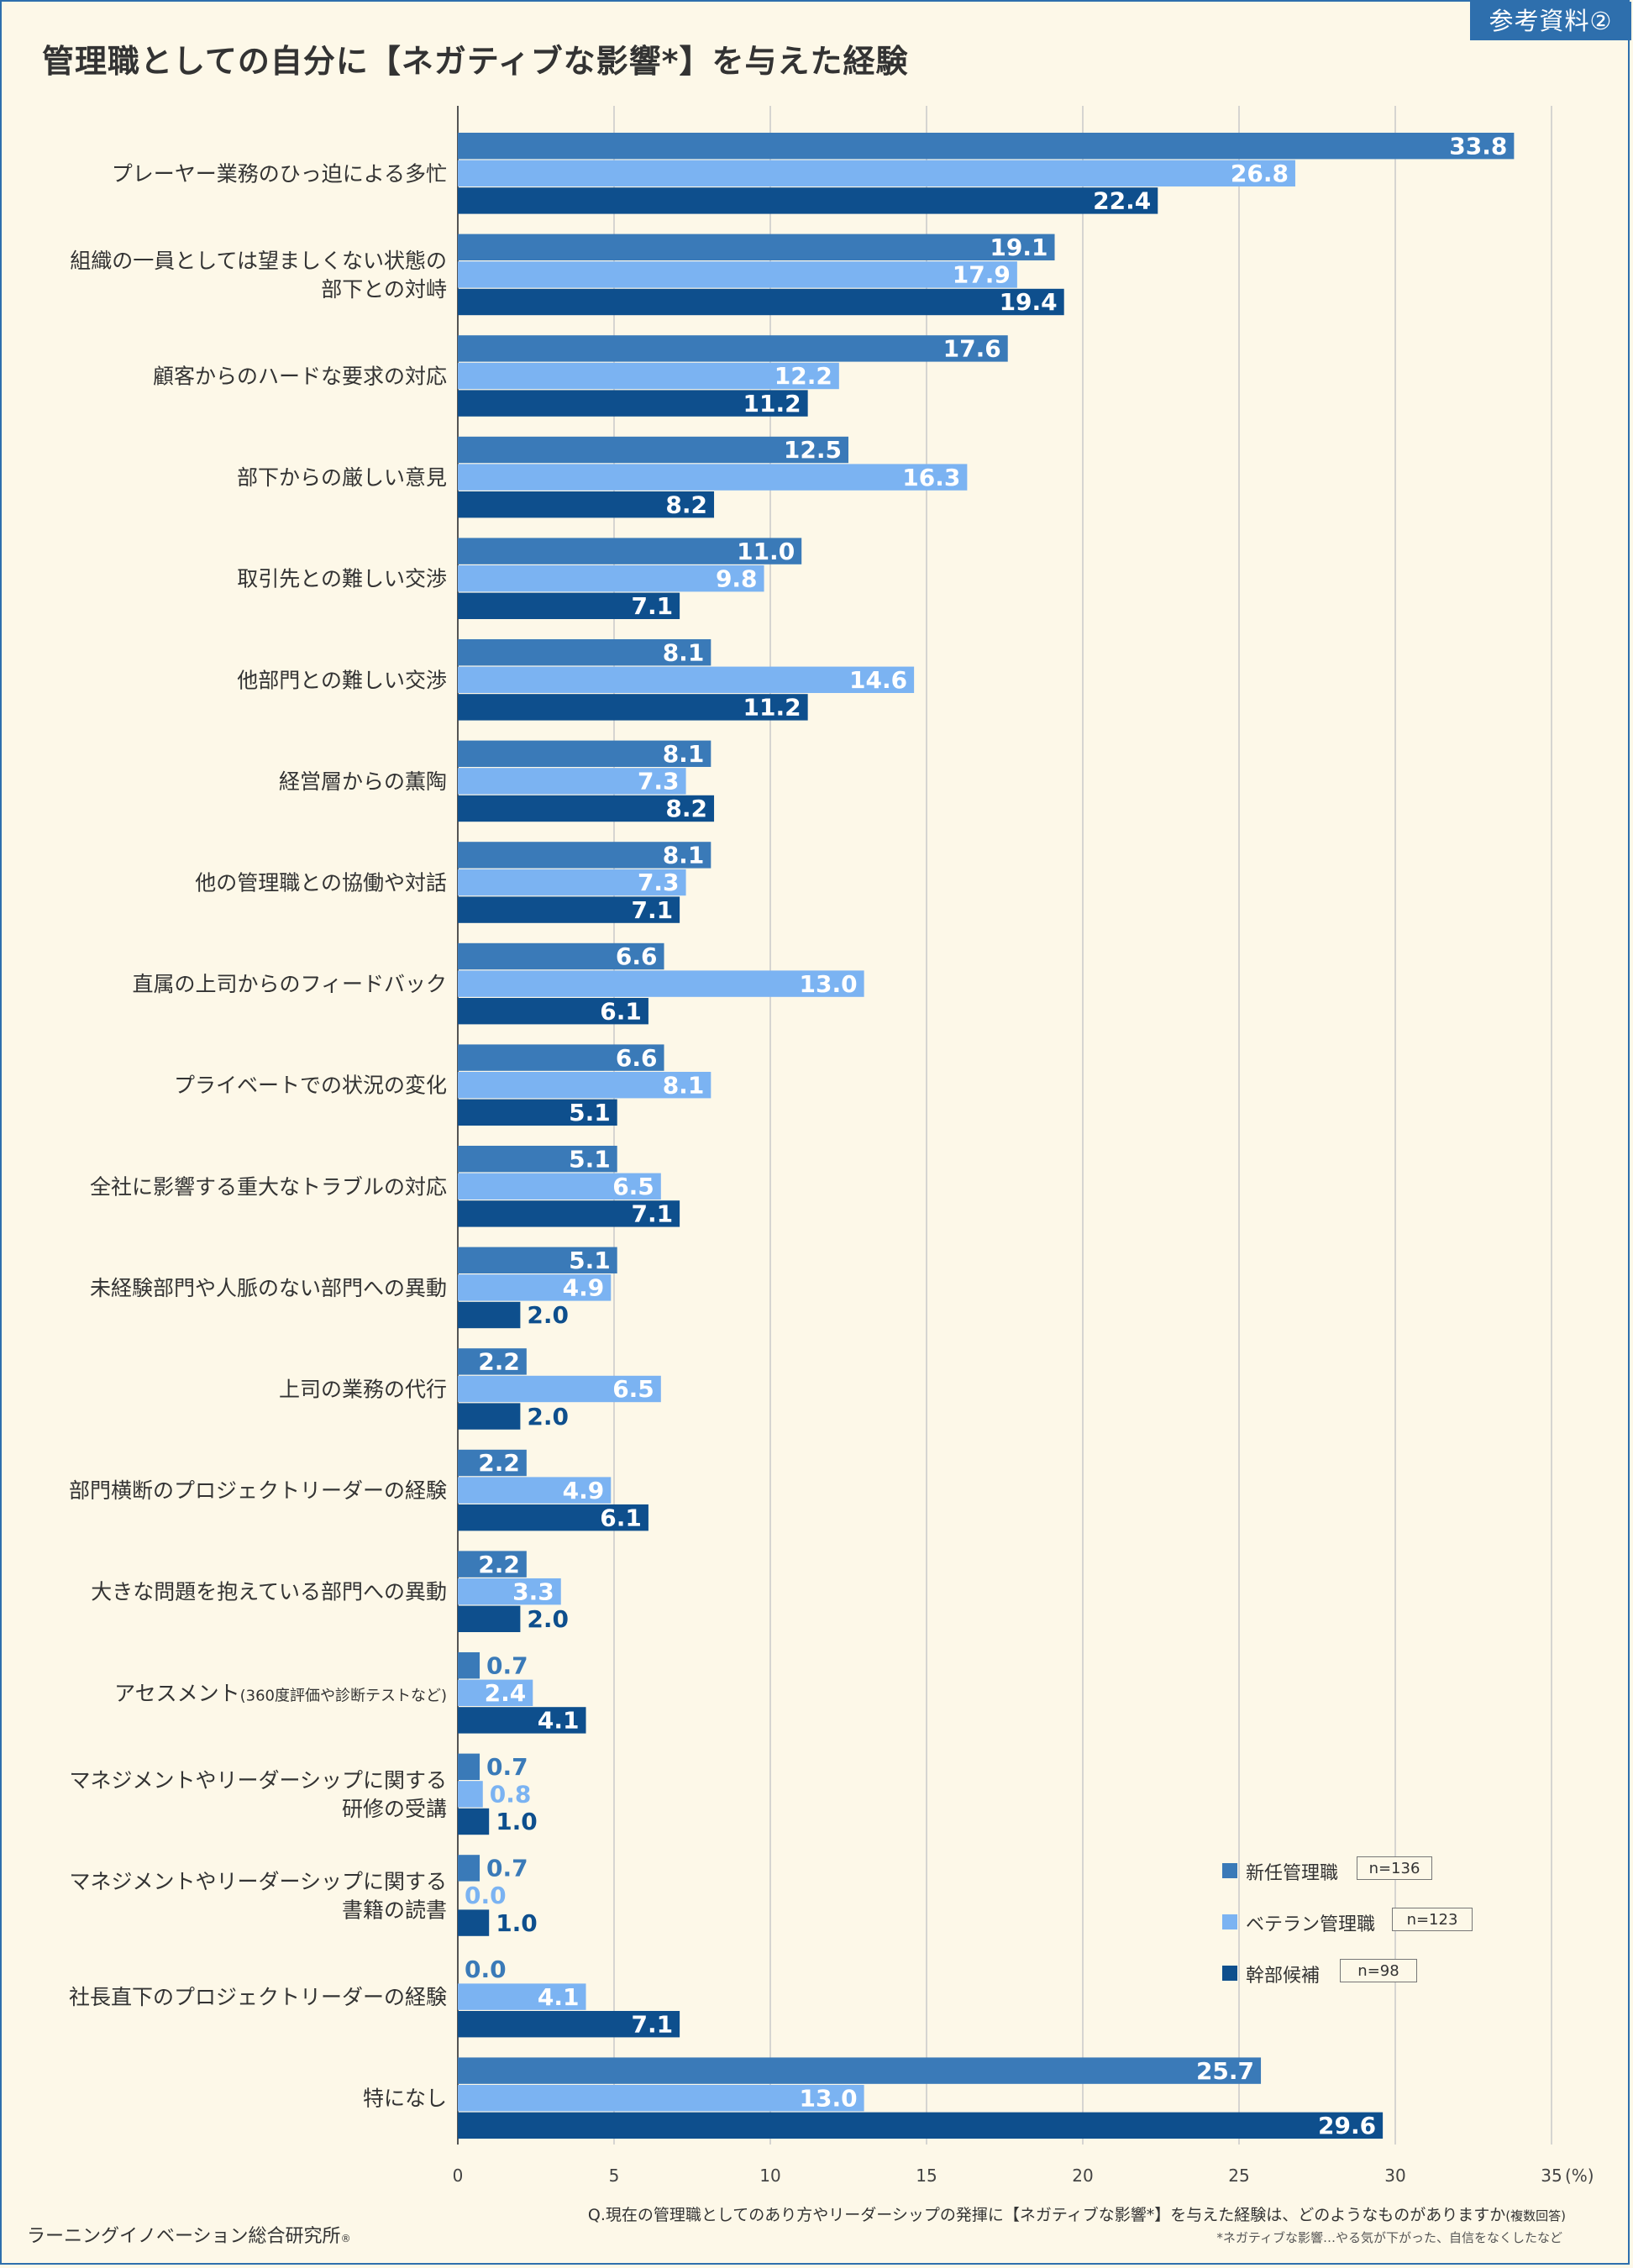 The image size is (1633, 2268). What do you see at coordinates (363, 781) in the screenshot?
I see `category-label: 経営層からの薫陶` at bounding box center [363, 781].